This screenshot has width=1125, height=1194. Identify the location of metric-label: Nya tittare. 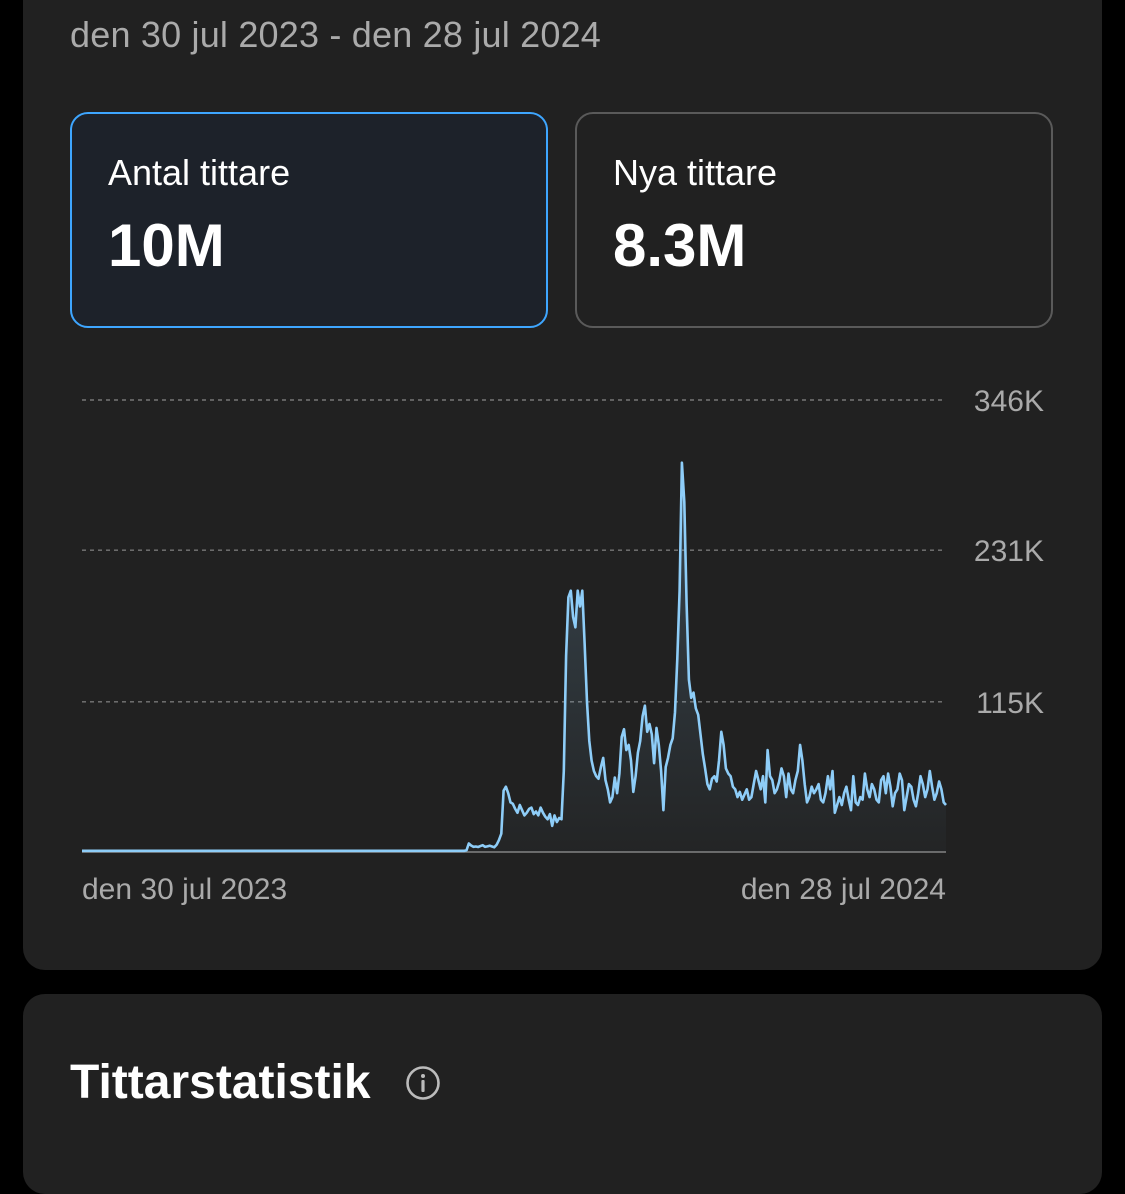
(695, 172).